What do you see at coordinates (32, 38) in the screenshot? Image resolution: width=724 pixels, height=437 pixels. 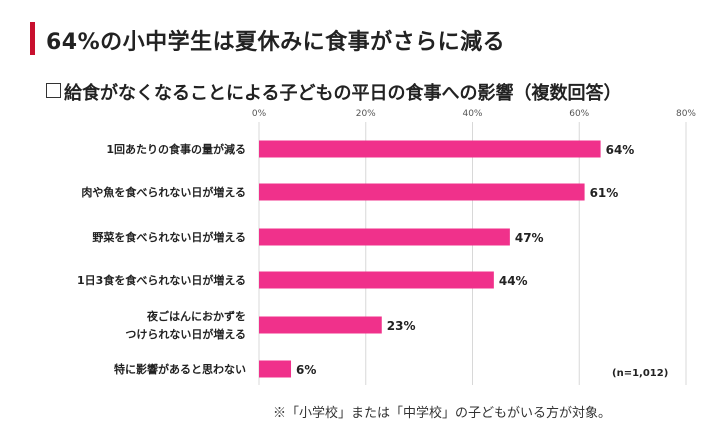 I see `headline-accent-bar` at bounding box center [32, 38].